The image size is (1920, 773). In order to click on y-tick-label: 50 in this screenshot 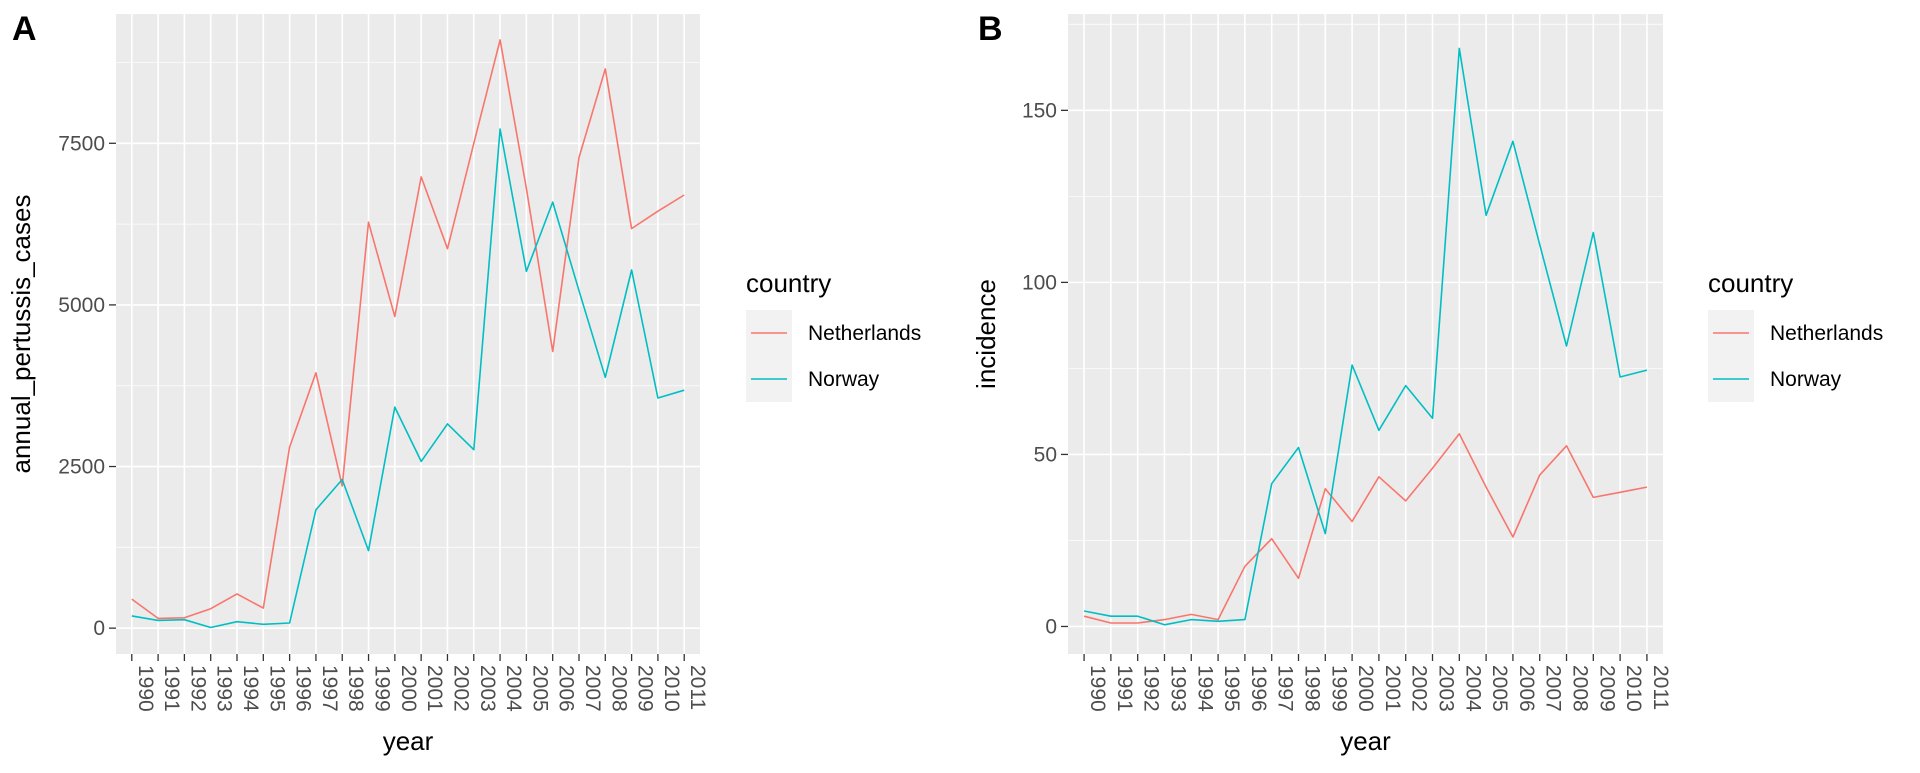, I will do `click(1045, 454)`.